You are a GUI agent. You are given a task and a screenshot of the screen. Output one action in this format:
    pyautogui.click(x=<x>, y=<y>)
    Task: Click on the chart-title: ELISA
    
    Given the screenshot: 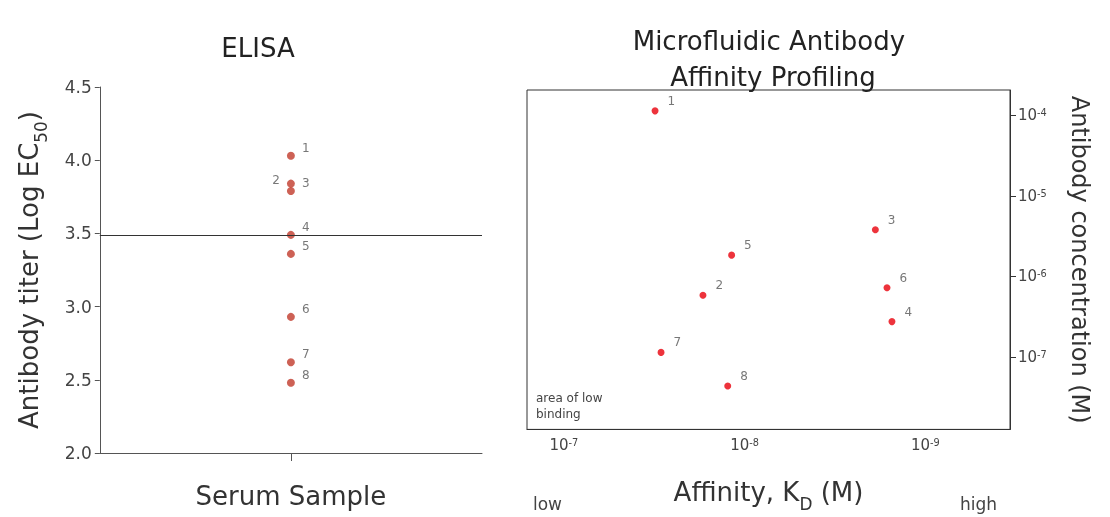 What is the action you would take?
    pyautogui.click(x=258, y=48)
    